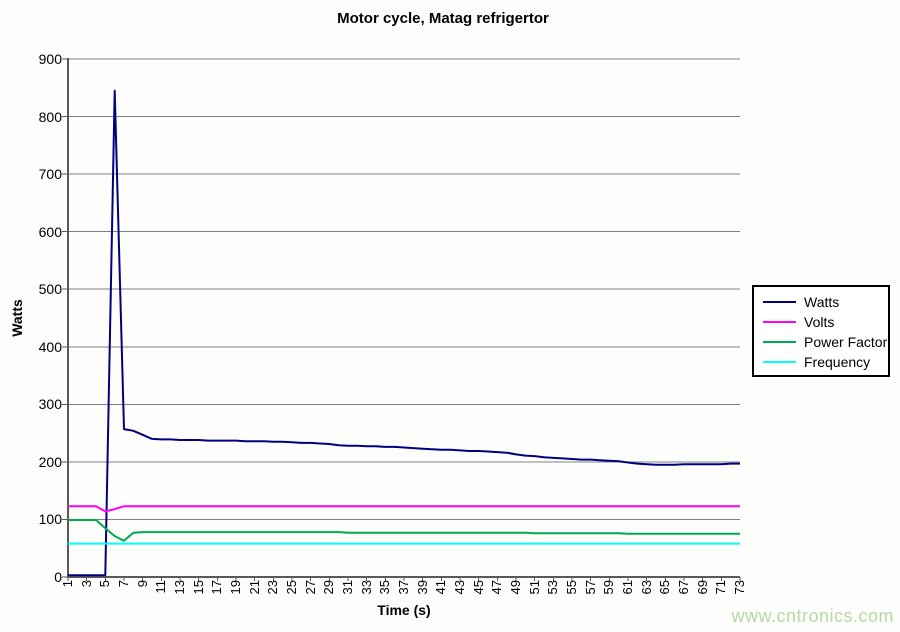 The image size is (900, 632). What do you see at coordinates (50, 59) in the screenshot?
I see `y-tick-label: 900` at bounding box center [50, 59].